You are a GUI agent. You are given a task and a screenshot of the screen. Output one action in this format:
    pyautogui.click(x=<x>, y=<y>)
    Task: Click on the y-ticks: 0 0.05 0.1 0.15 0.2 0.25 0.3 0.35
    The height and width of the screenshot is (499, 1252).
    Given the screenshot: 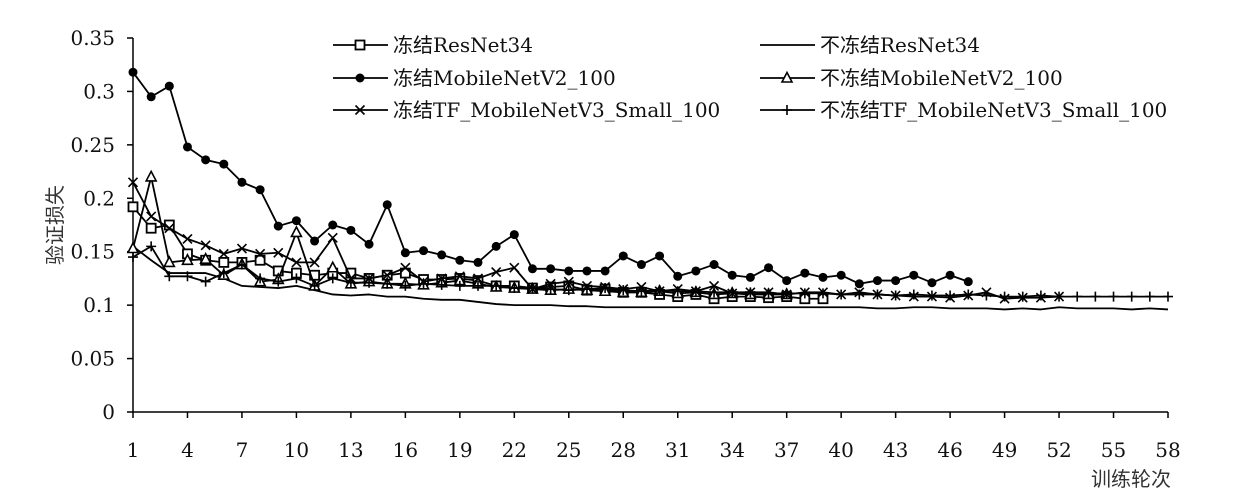 What is the action you would take?
    pyautogui.click(x=101, y=225)
    